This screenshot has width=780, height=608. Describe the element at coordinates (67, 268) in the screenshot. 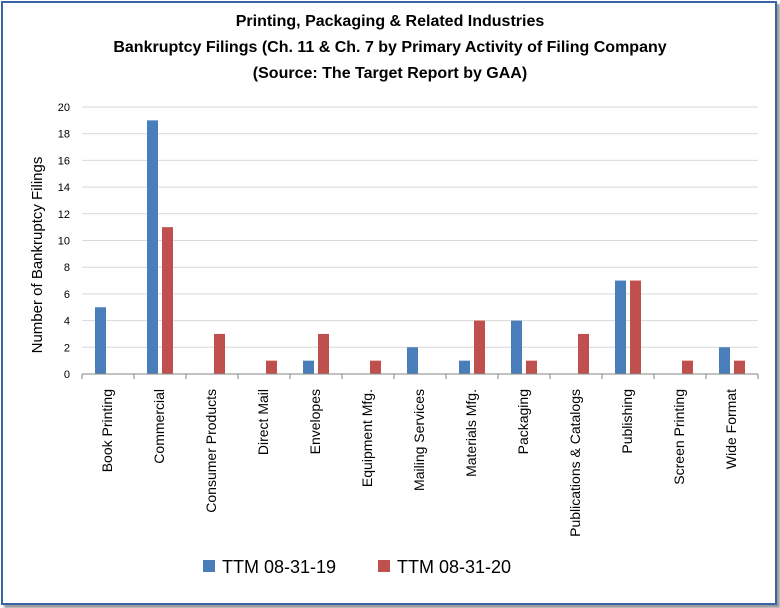

I see `y-tick-label: 8` at that location.